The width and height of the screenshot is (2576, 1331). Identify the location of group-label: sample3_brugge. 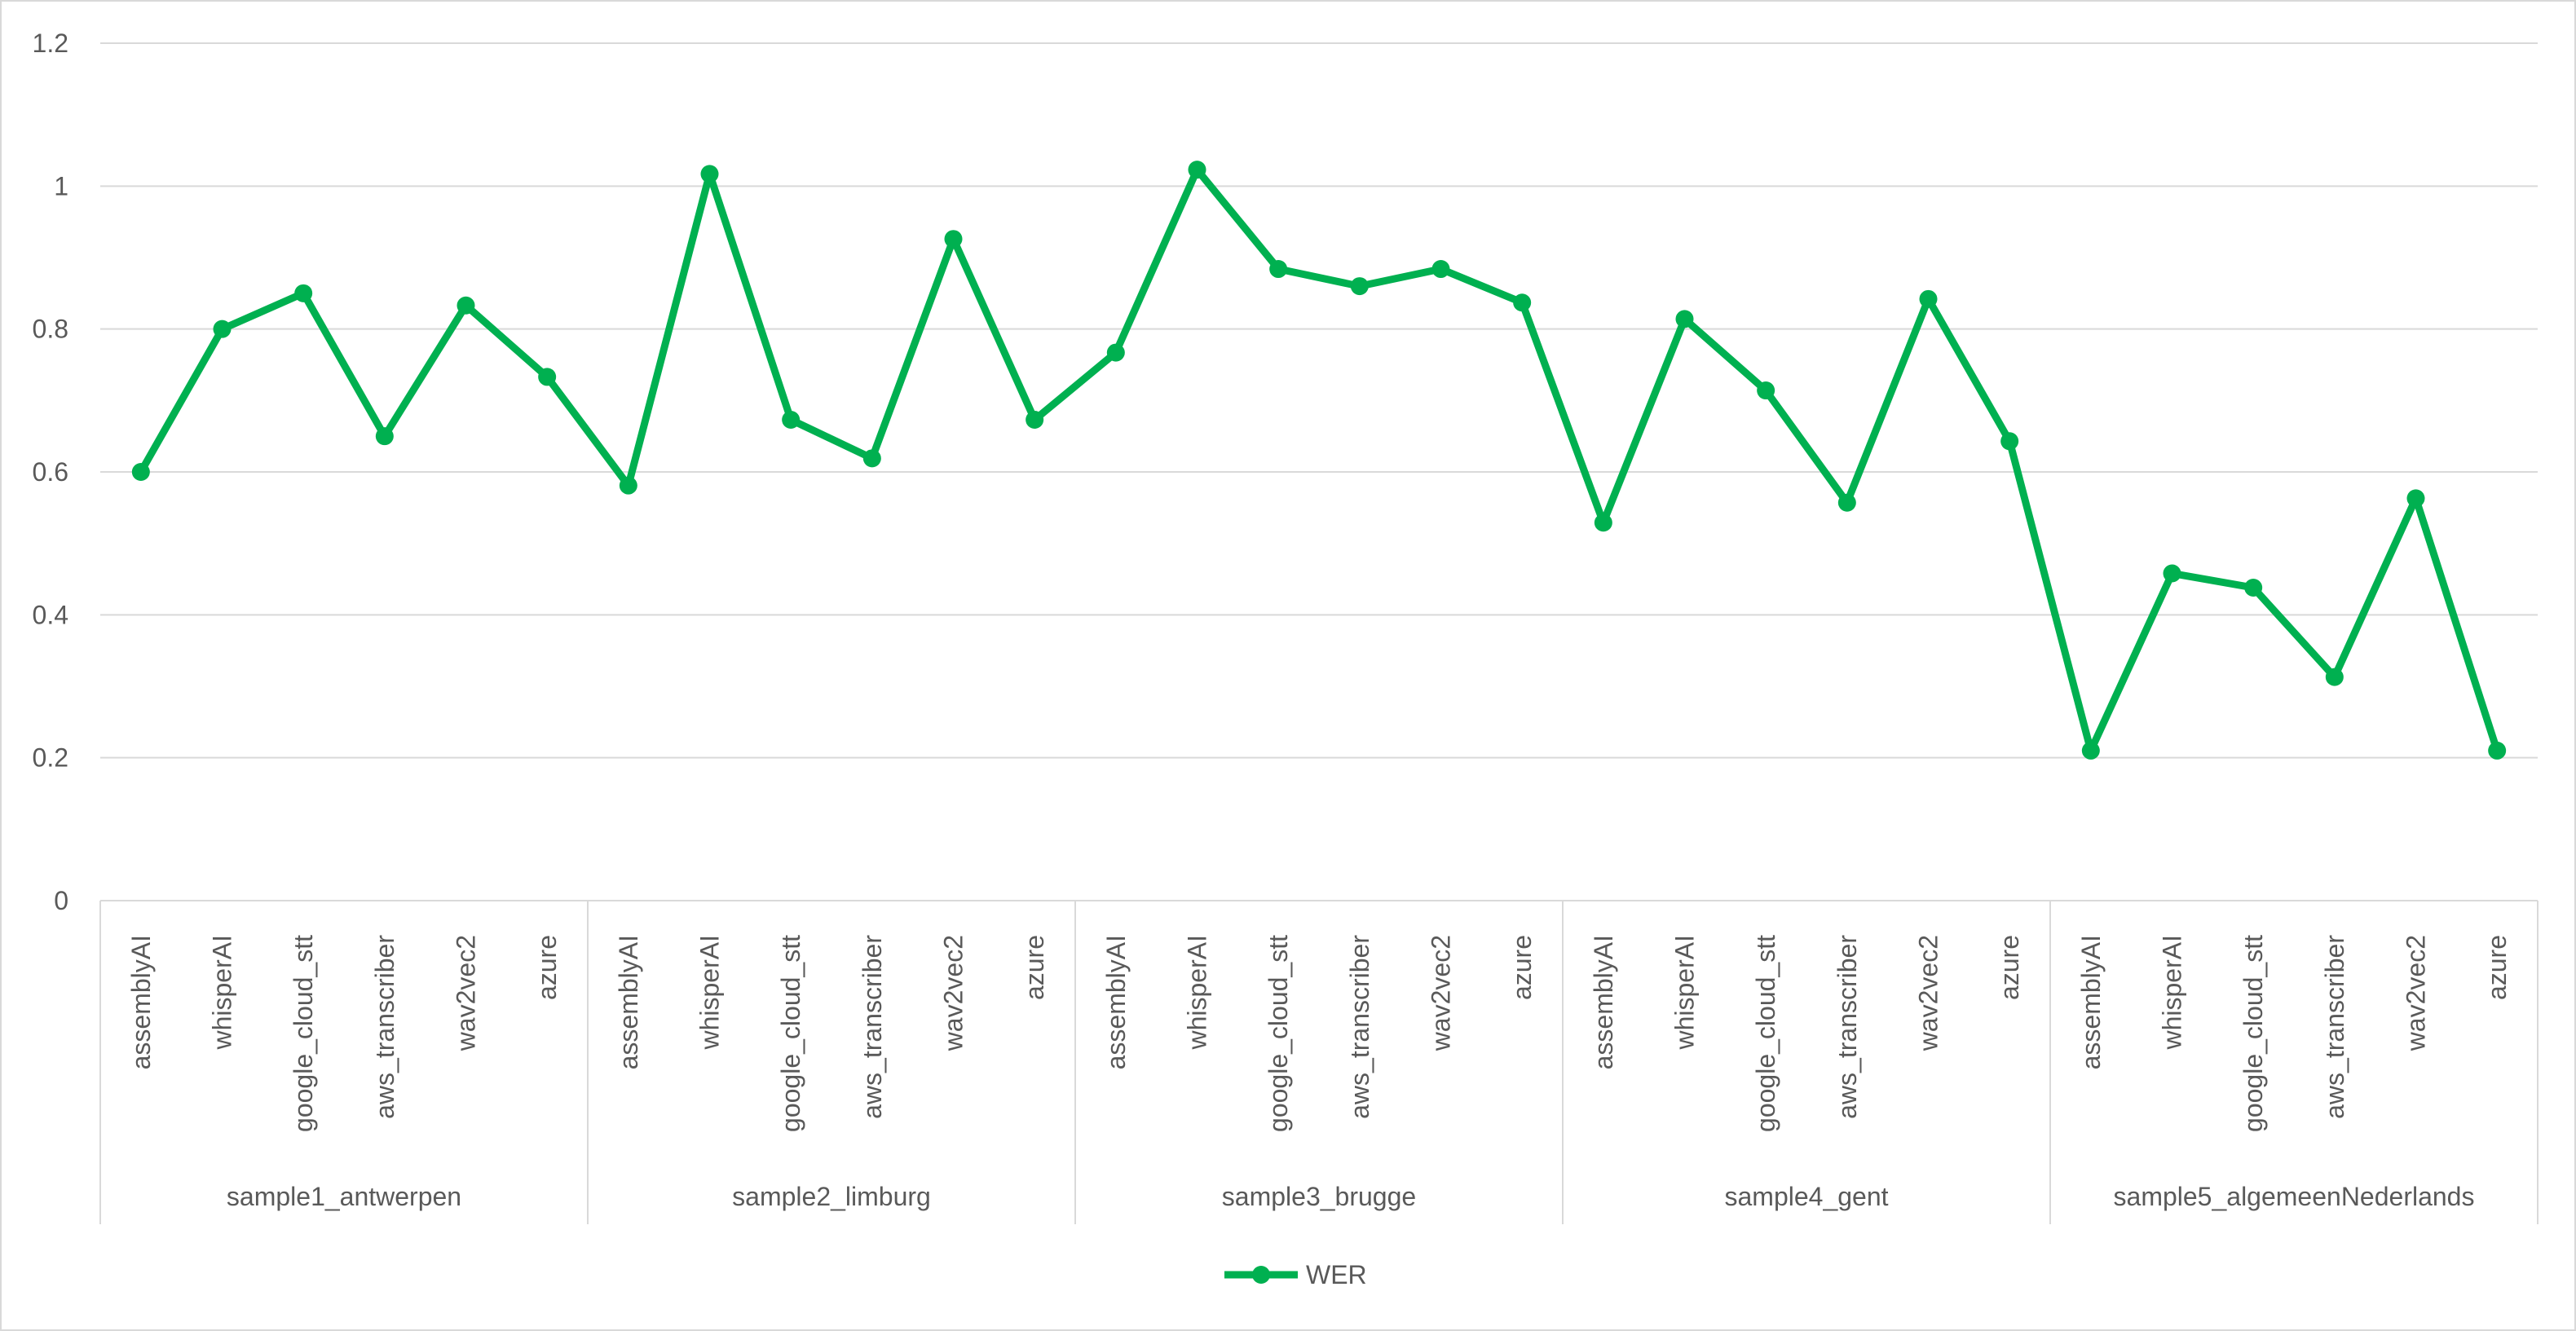
(1319, 1196).